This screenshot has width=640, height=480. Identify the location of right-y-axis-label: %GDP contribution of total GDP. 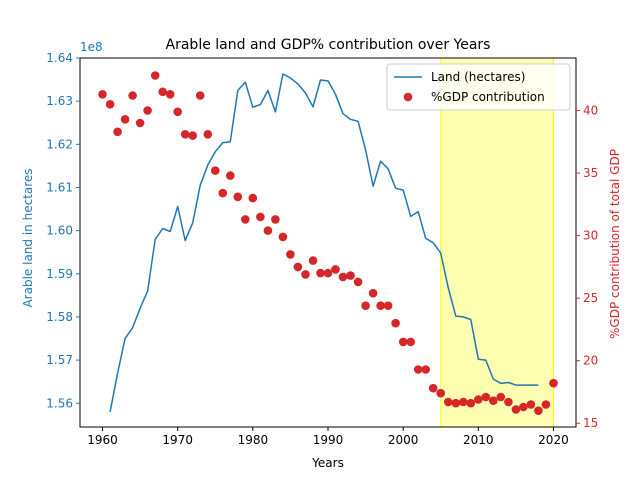
(615, 244).